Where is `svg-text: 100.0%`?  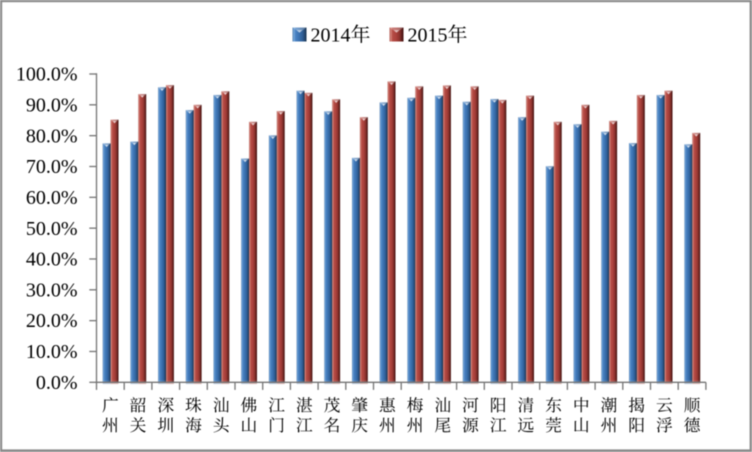 svg-text: 100.0% is located at coordinates (47, 75).